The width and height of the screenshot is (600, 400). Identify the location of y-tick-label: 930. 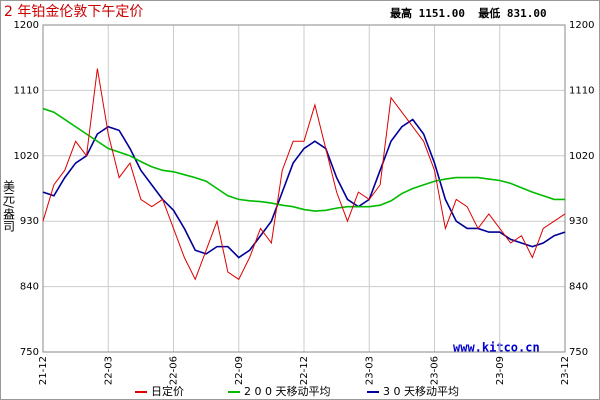
(29, 221).